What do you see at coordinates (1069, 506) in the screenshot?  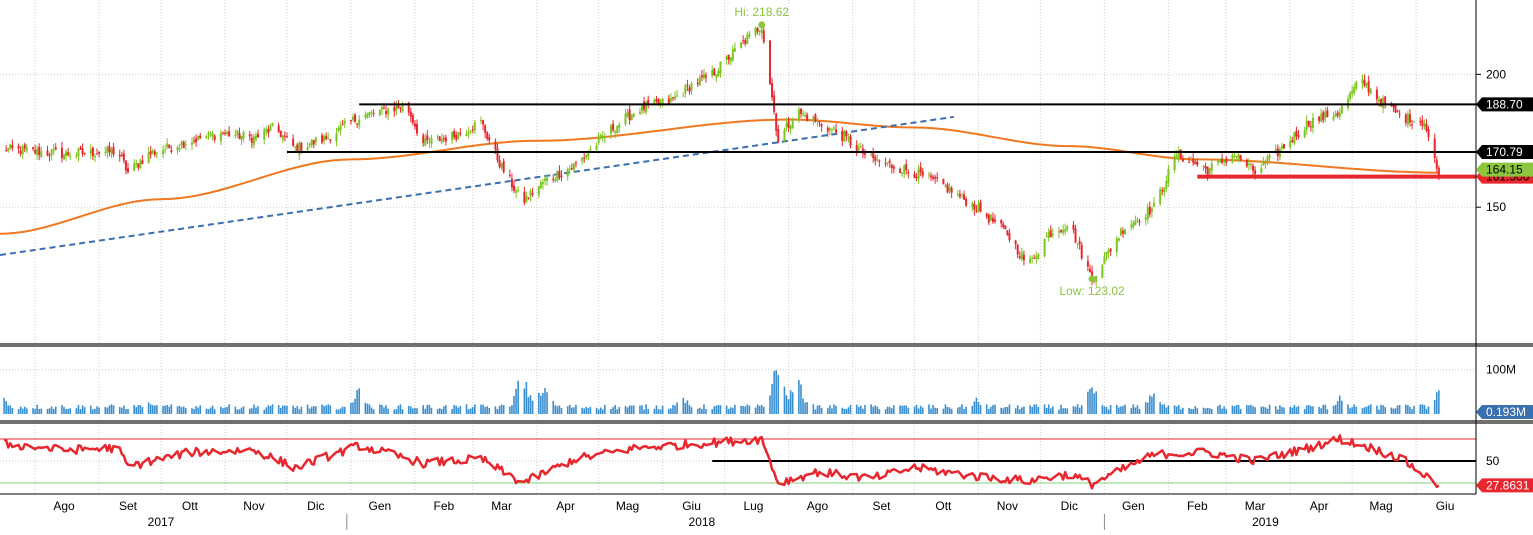 I see `x-month-label: Dic` at bounding box center [1069, 506].